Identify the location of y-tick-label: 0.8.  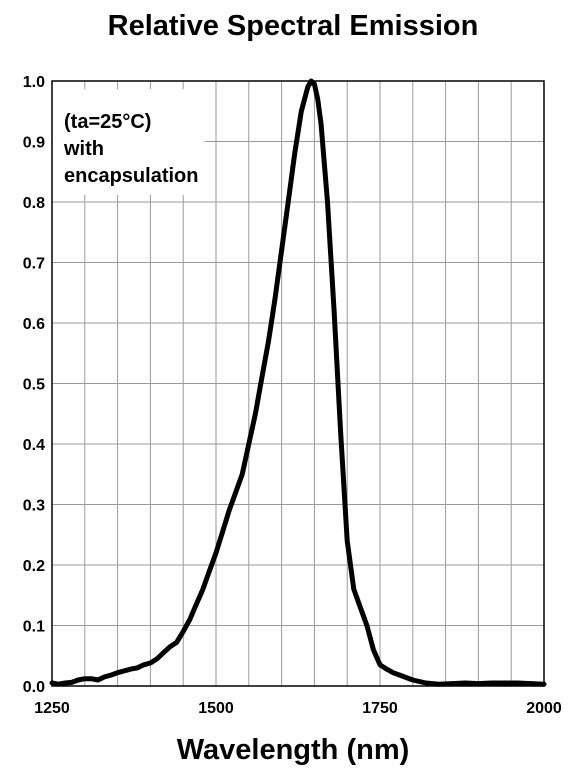
(34, 203).